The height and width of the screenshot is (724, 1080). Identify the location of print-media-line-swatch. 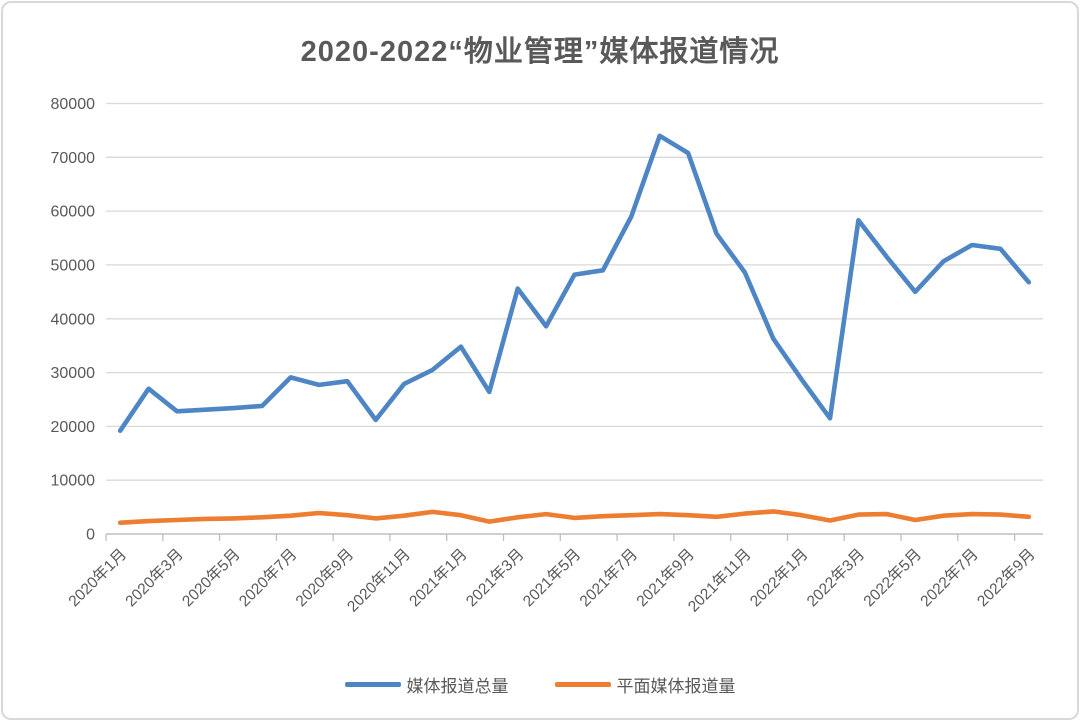
(582, 684).